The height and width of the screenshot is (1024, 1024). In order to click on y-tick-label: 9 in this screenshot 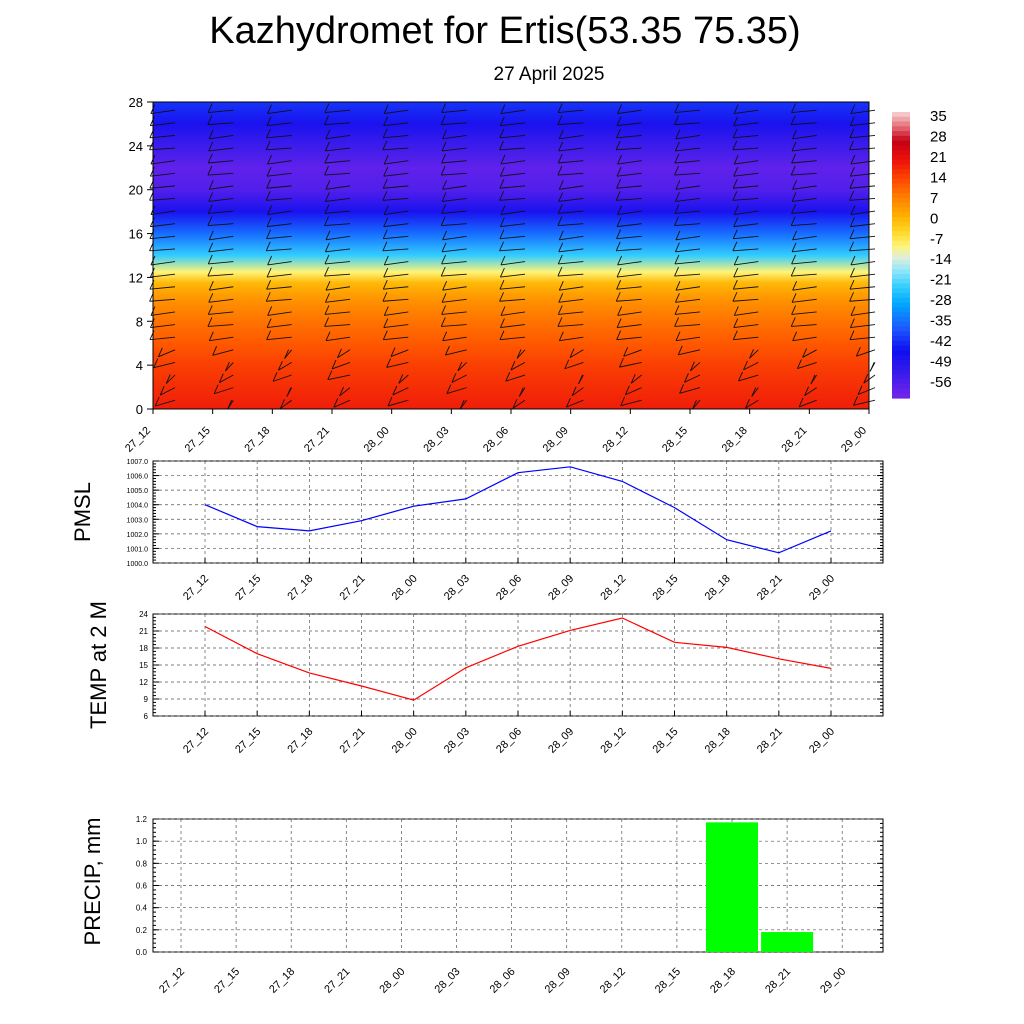, I will do `click(146, 699)`.